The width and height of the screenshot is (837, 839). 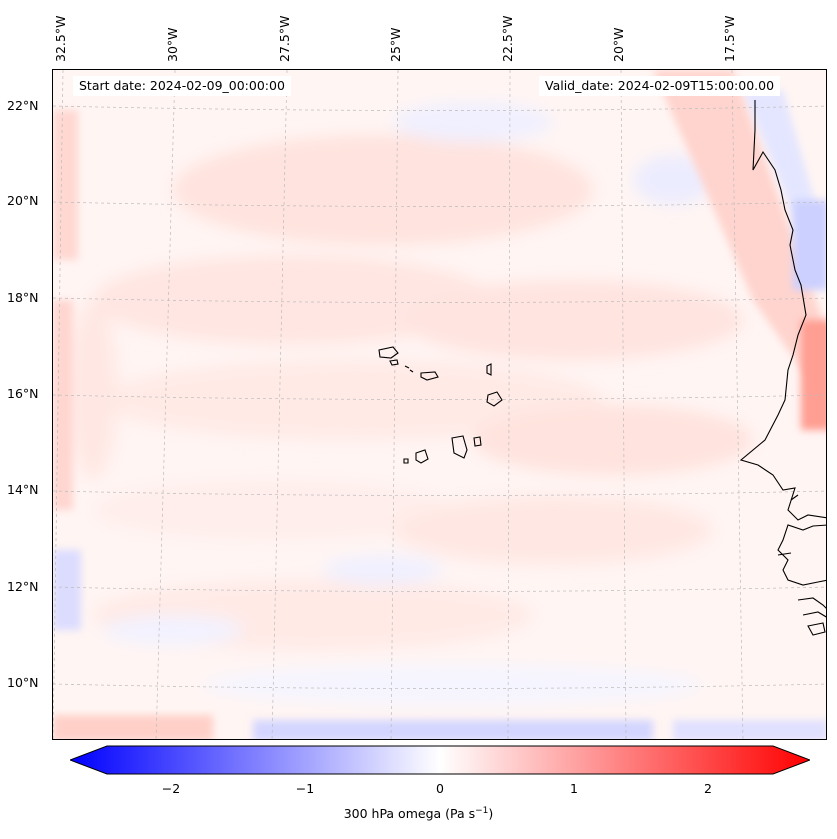 What do you see at coordinates (782, 368) in the screenshot?
I see `africa-coastline` at bounding box center [782, 368].